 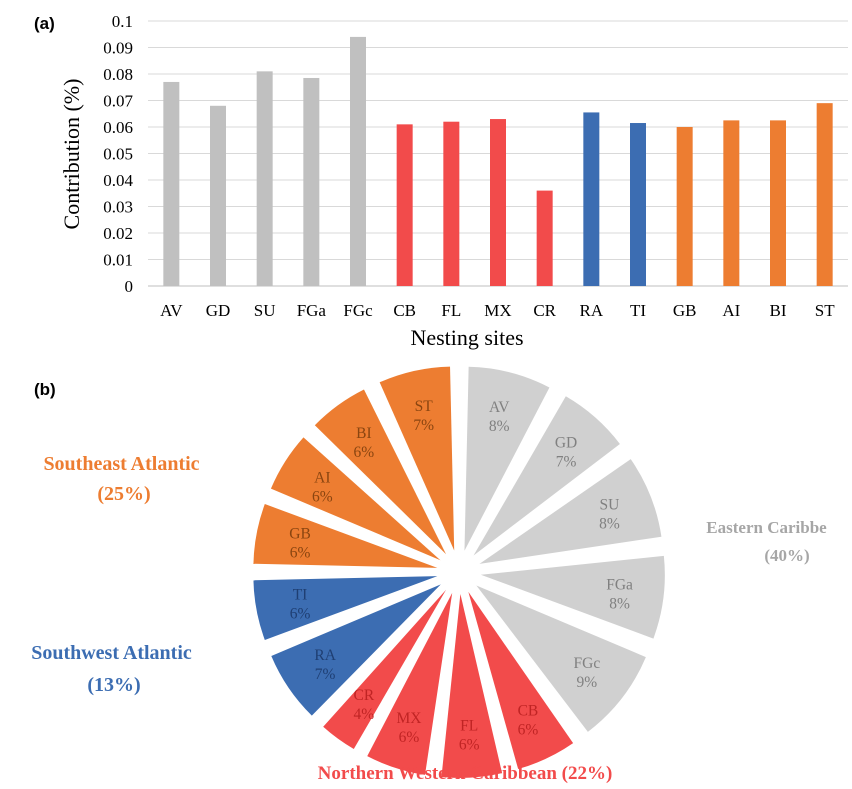 I want to click on group-pct: (25%), so click(x=123, y=494).